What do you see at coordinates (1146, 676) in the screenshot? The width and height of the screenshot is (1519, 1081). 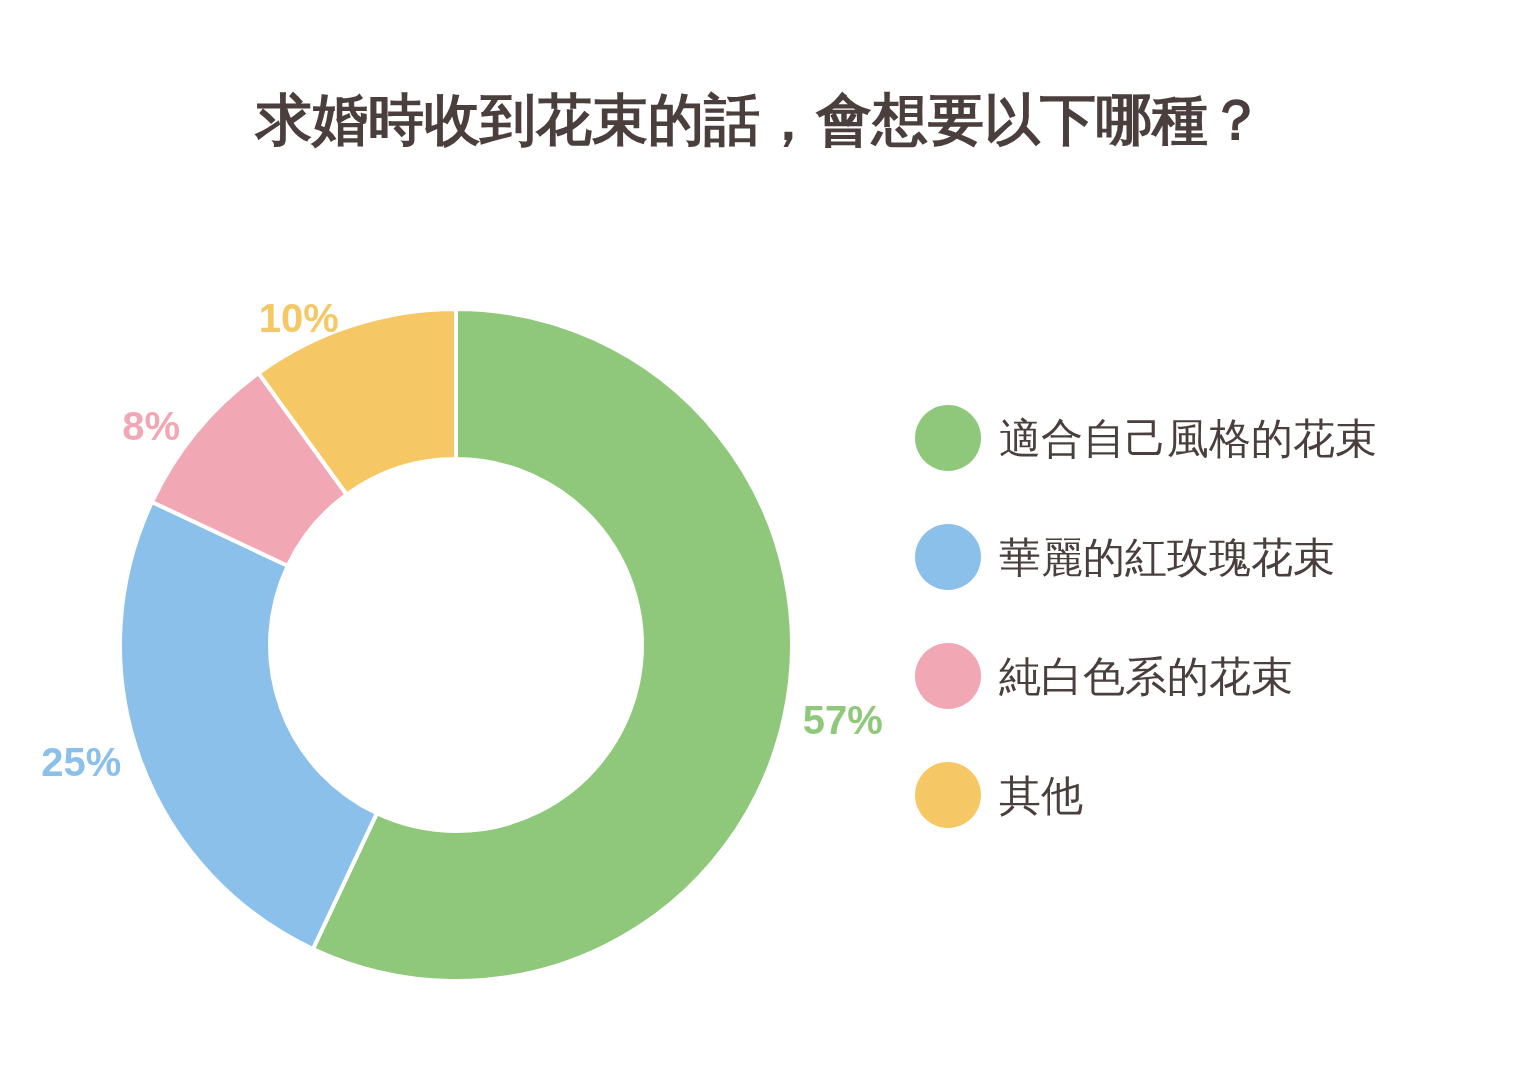 I see `legend-label: 純白色系的花束` at bounding box center [1146, 676].